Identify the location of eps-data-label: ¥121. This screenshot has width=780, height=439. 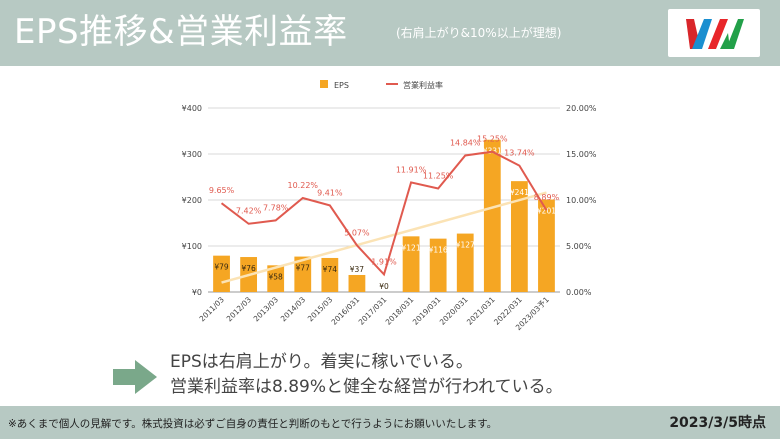
(411, 247).